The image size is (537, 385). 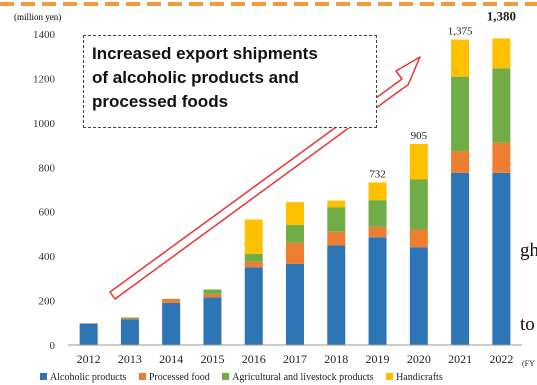 I want to click on x-tick-label: 2022, so click(x=501, y=359).